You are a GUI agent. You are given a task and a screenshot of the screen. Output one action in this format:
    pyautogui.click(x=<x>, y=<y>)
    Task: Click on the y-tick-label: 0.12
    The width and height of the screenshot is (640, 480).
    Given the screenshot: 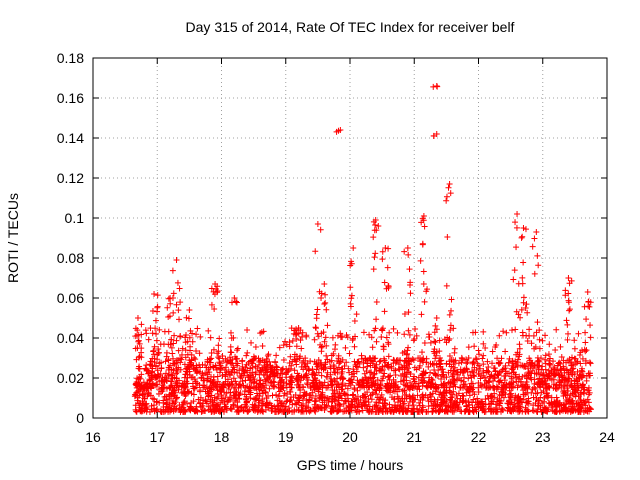 What is the action you would take?
    pyautogui.click(x=70, y=178)
    